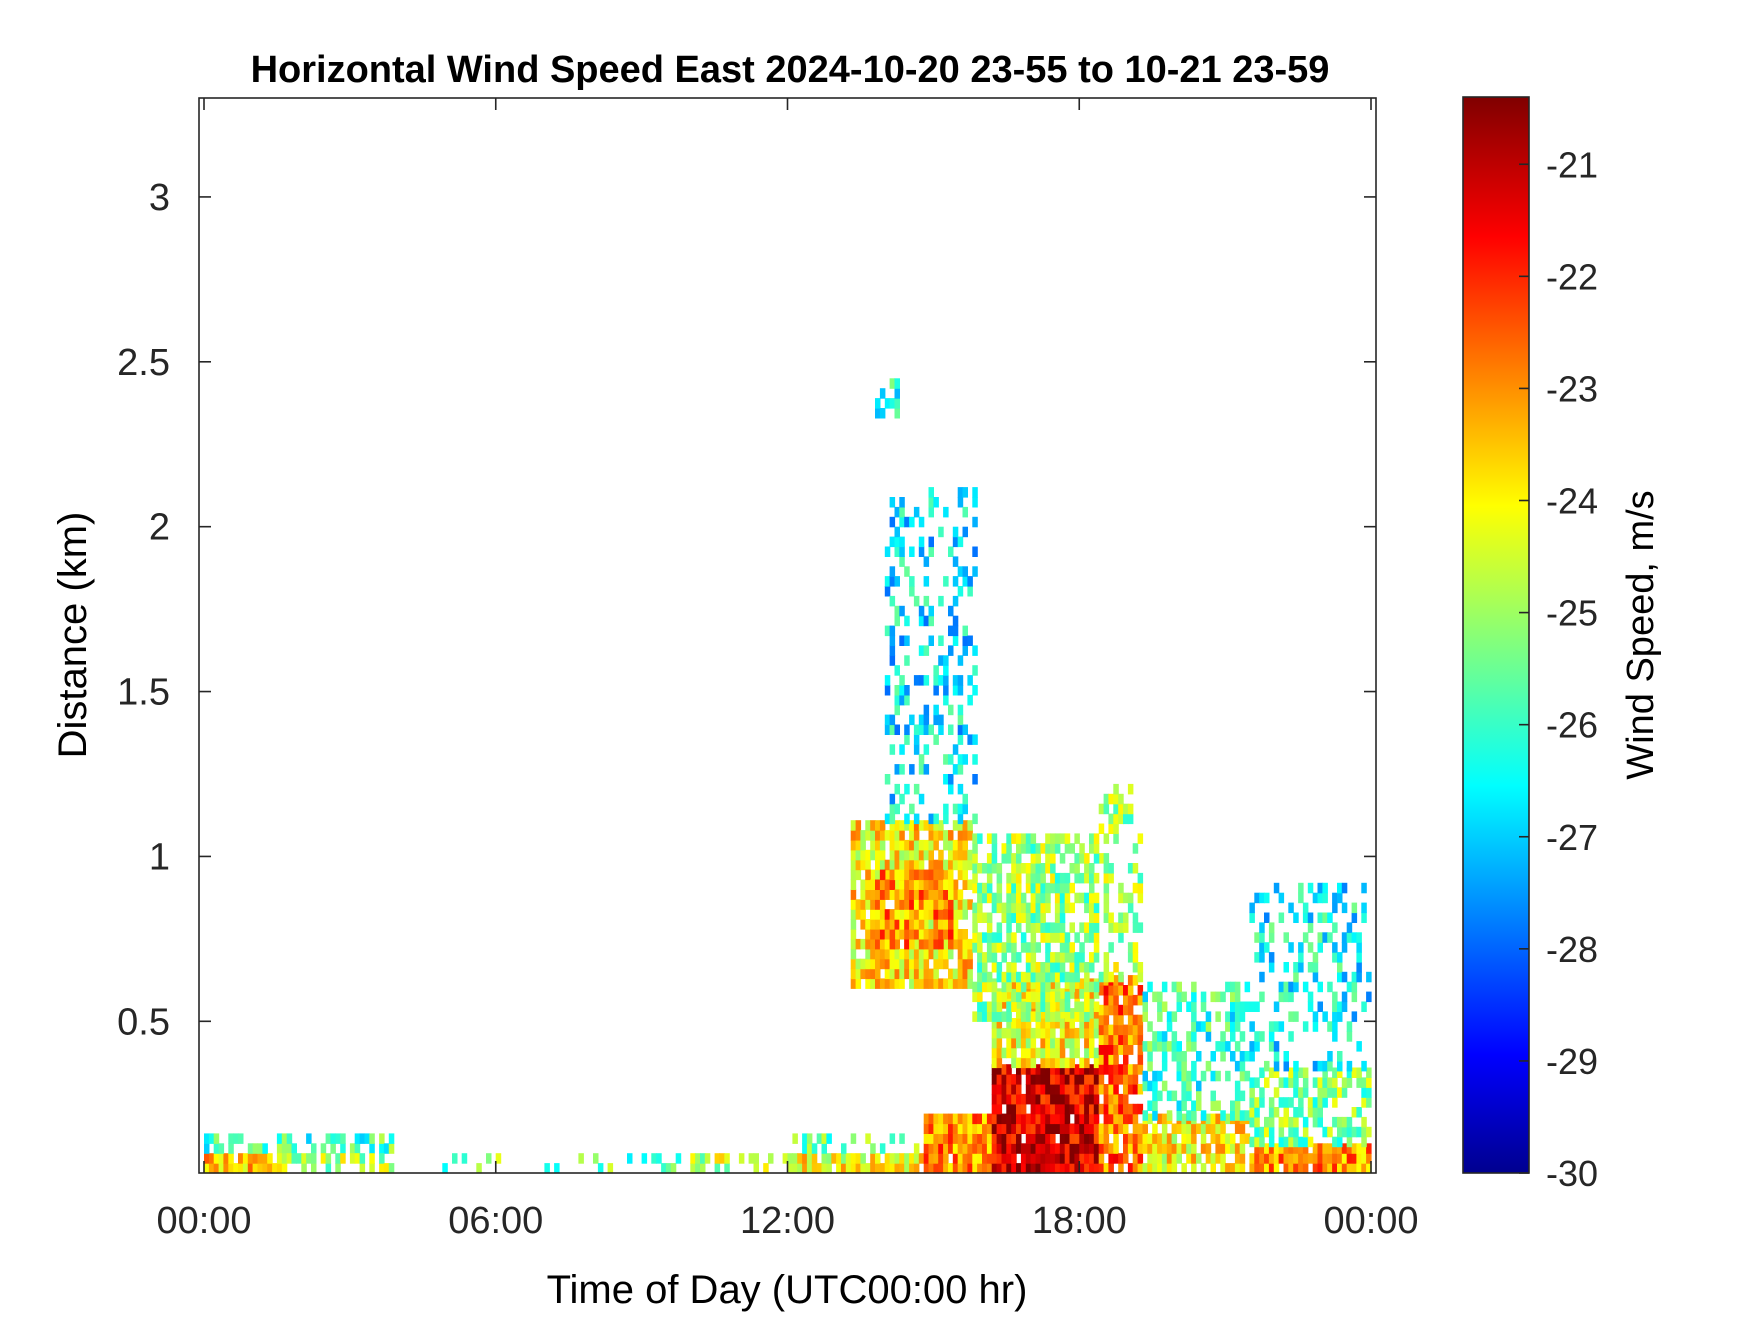  What do you see at coordinates (1572, 837) in the screenshot?
I see `colorbar-tick-label: -27` at bounding box center [1572, 837].